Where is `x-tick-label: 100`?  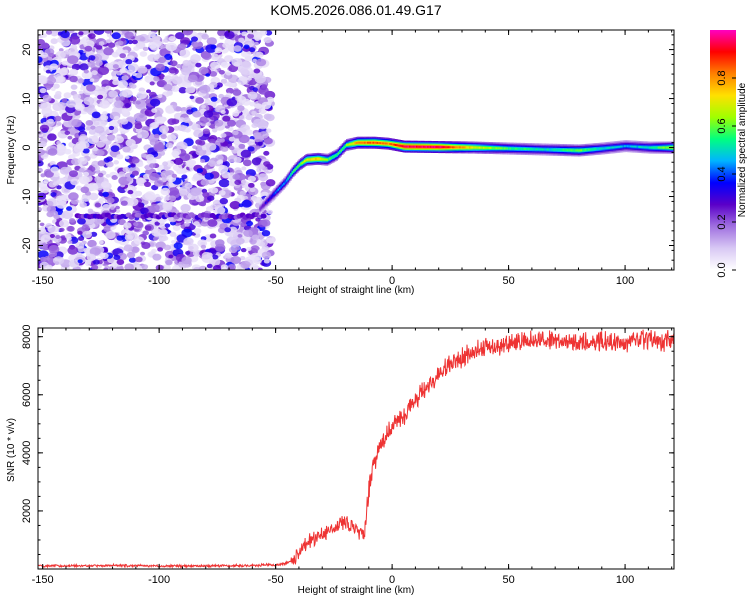 x-tick-label: 100 is located at coordinates (625, 580).